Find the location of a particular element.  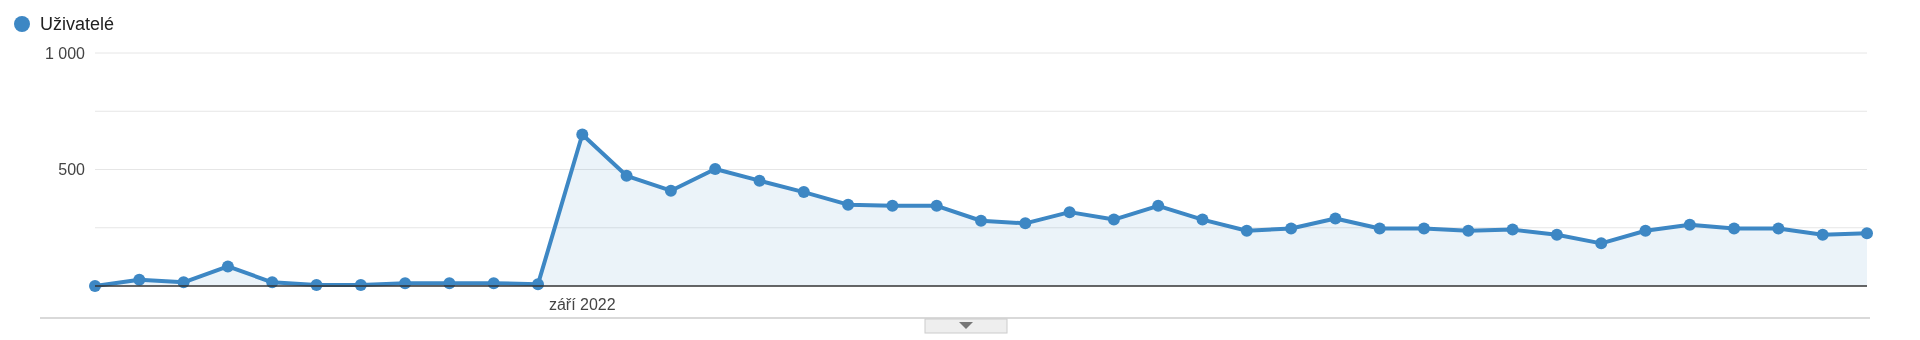

y-tick-label: 1 000 is located at coordinates (65, 53).